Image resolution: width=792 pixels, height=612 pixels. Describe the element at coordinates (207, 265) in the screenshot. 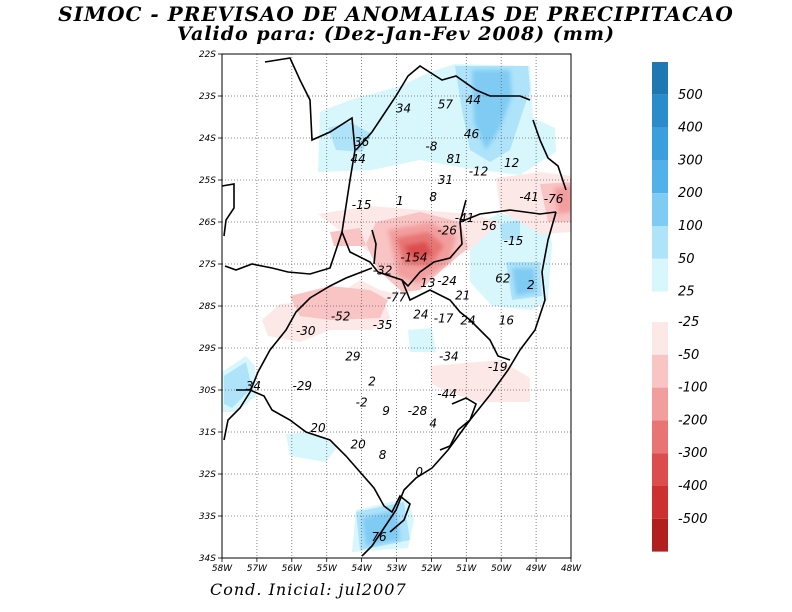

I see `lat-tick-label: 27S` at that location.